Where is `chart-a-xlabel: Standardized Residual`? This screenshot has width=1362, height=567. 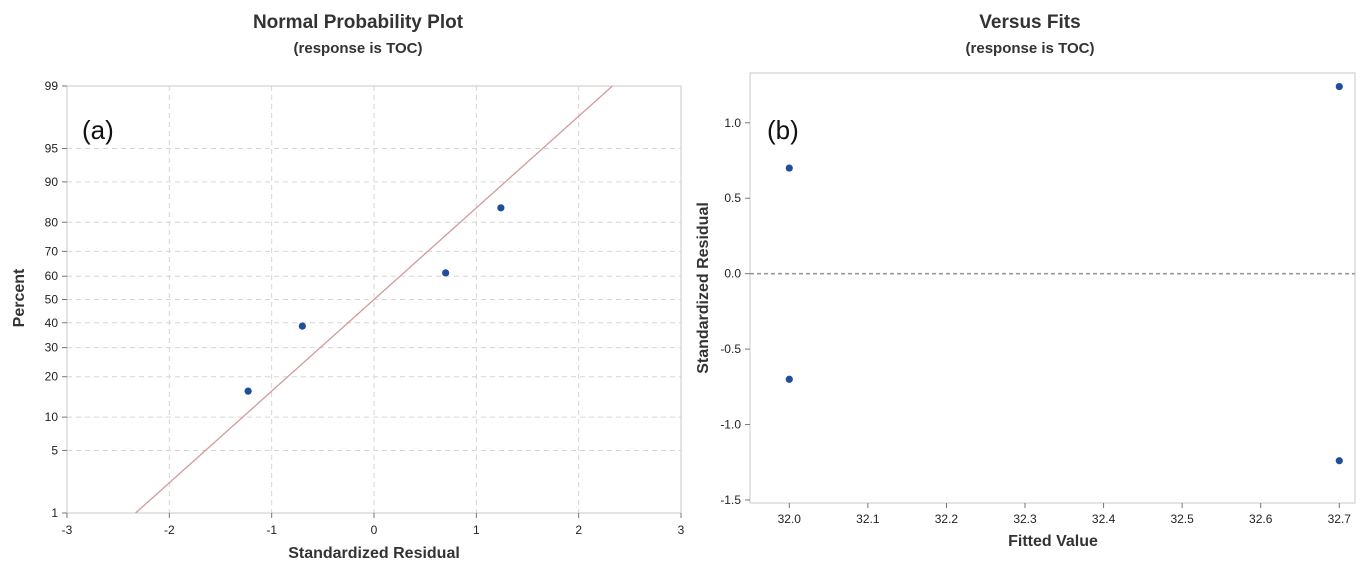 chart-a-xlabel: Standardized Residual is located at coordinates (374, 553).